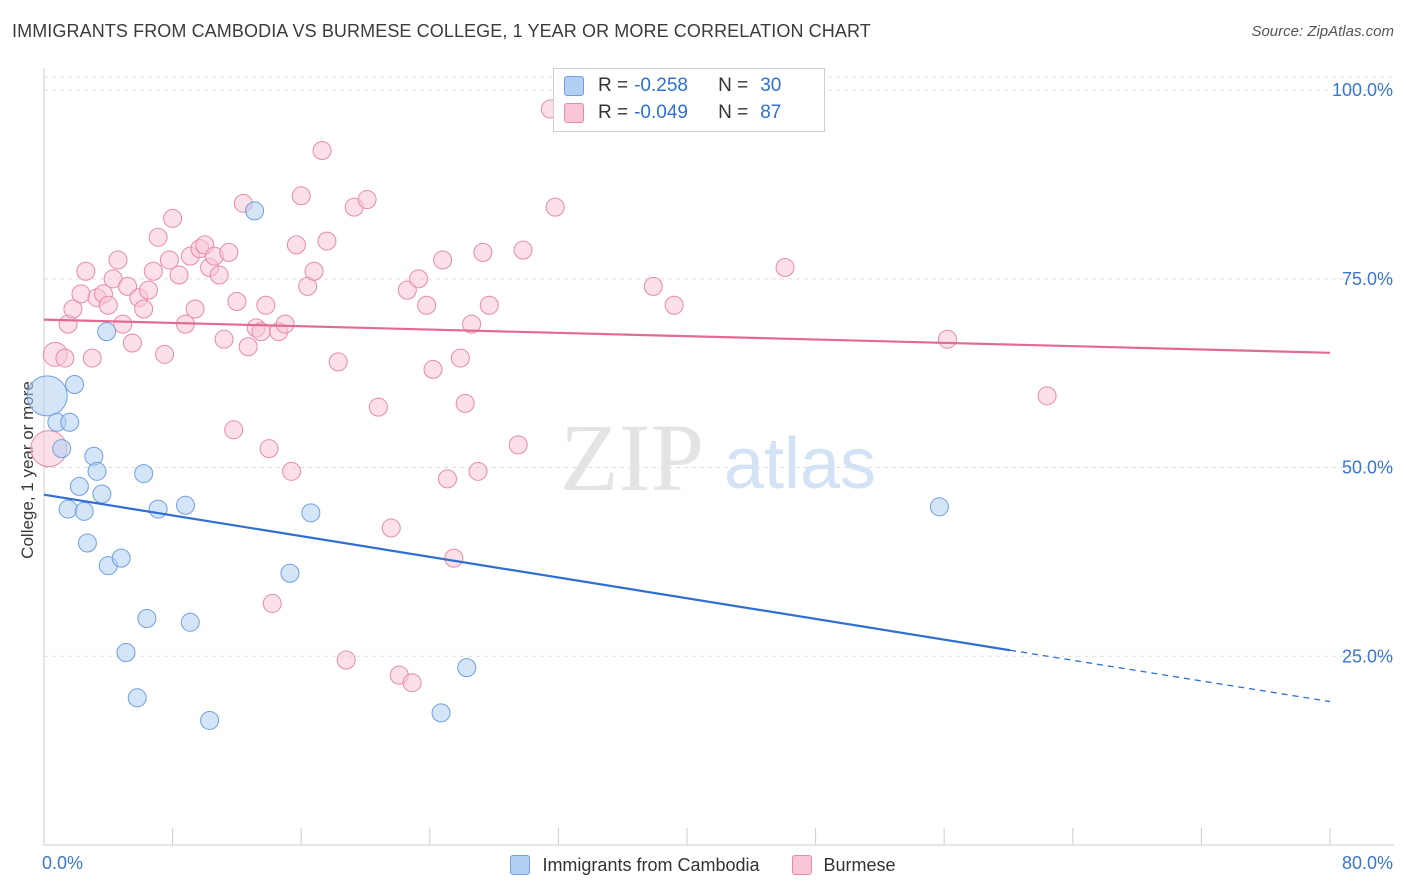  What do you see at coordinates (771, 112) in the screenshot?
I see `n-value: 87` at bounding box center [771, 112].